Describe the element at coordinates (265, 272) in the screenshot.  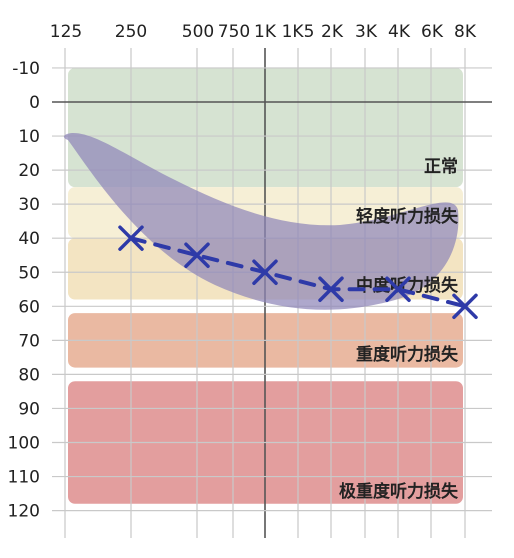
I see `data-point-1K` at that location.